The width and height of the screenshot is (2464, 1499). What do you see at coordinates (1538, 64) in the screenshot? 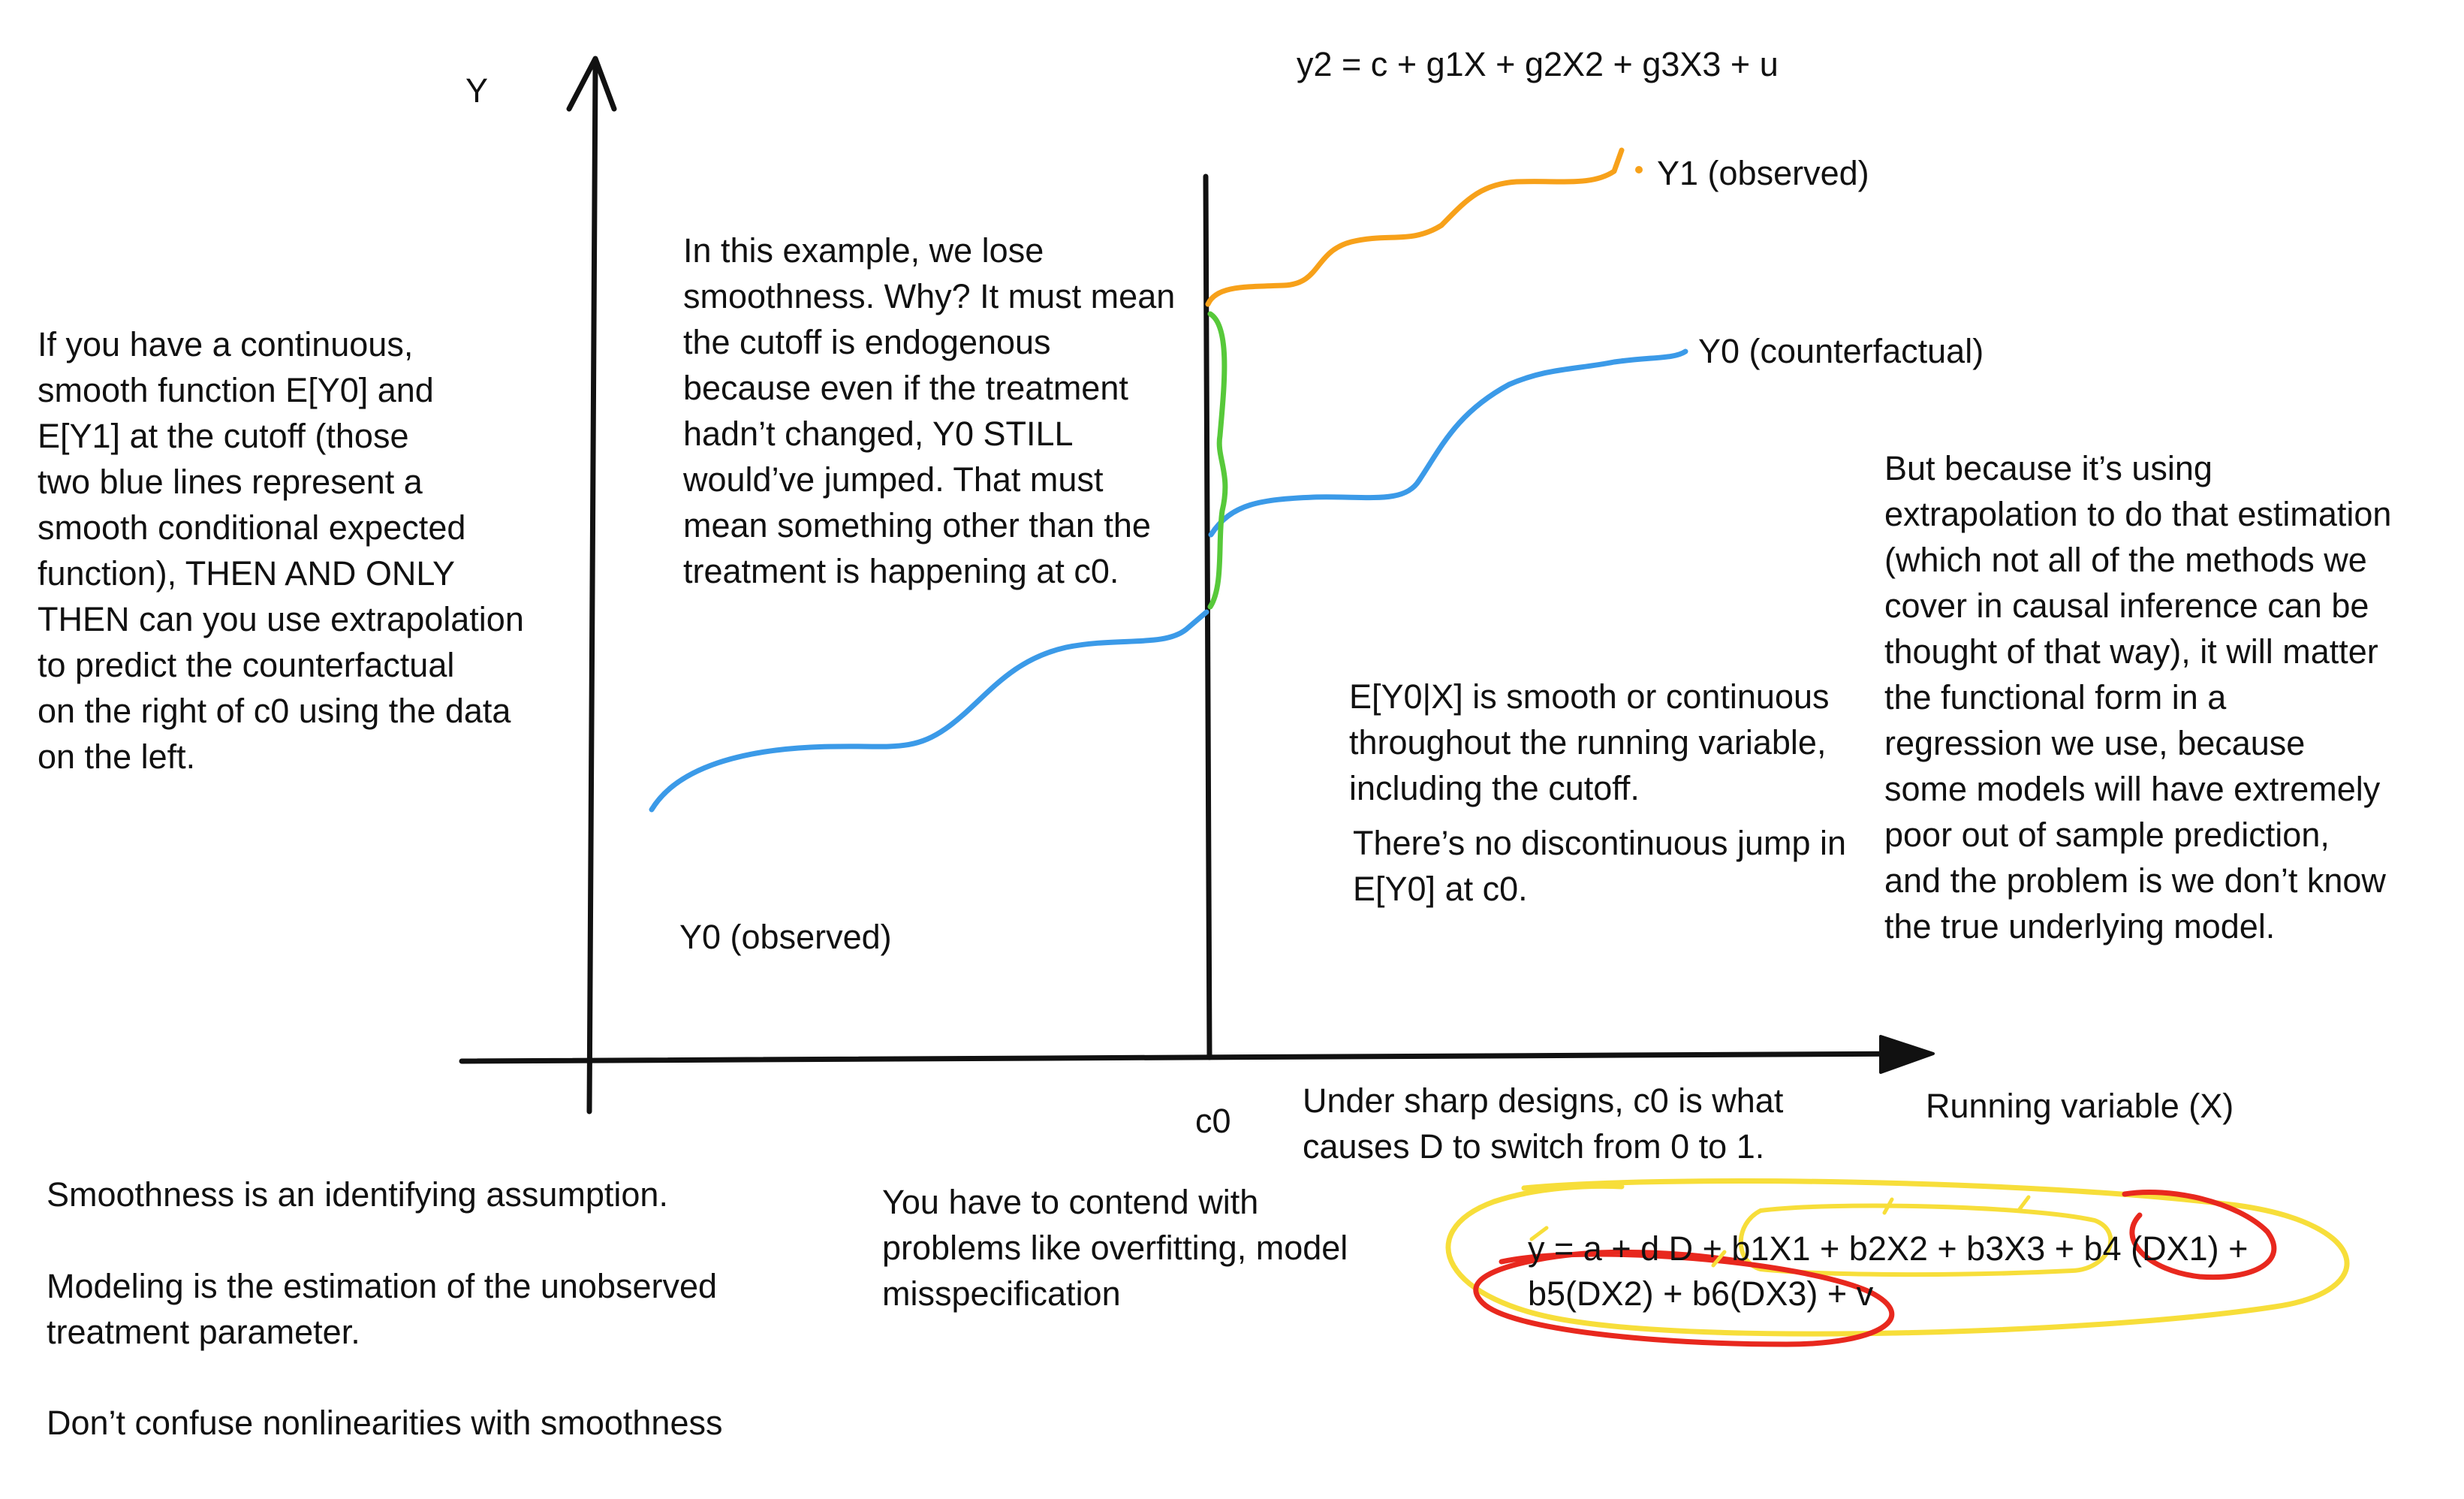
I see `top-equation: y2 = c + g1X + g2X2 + g3X3 + u` at bounding box center [1538, 64].